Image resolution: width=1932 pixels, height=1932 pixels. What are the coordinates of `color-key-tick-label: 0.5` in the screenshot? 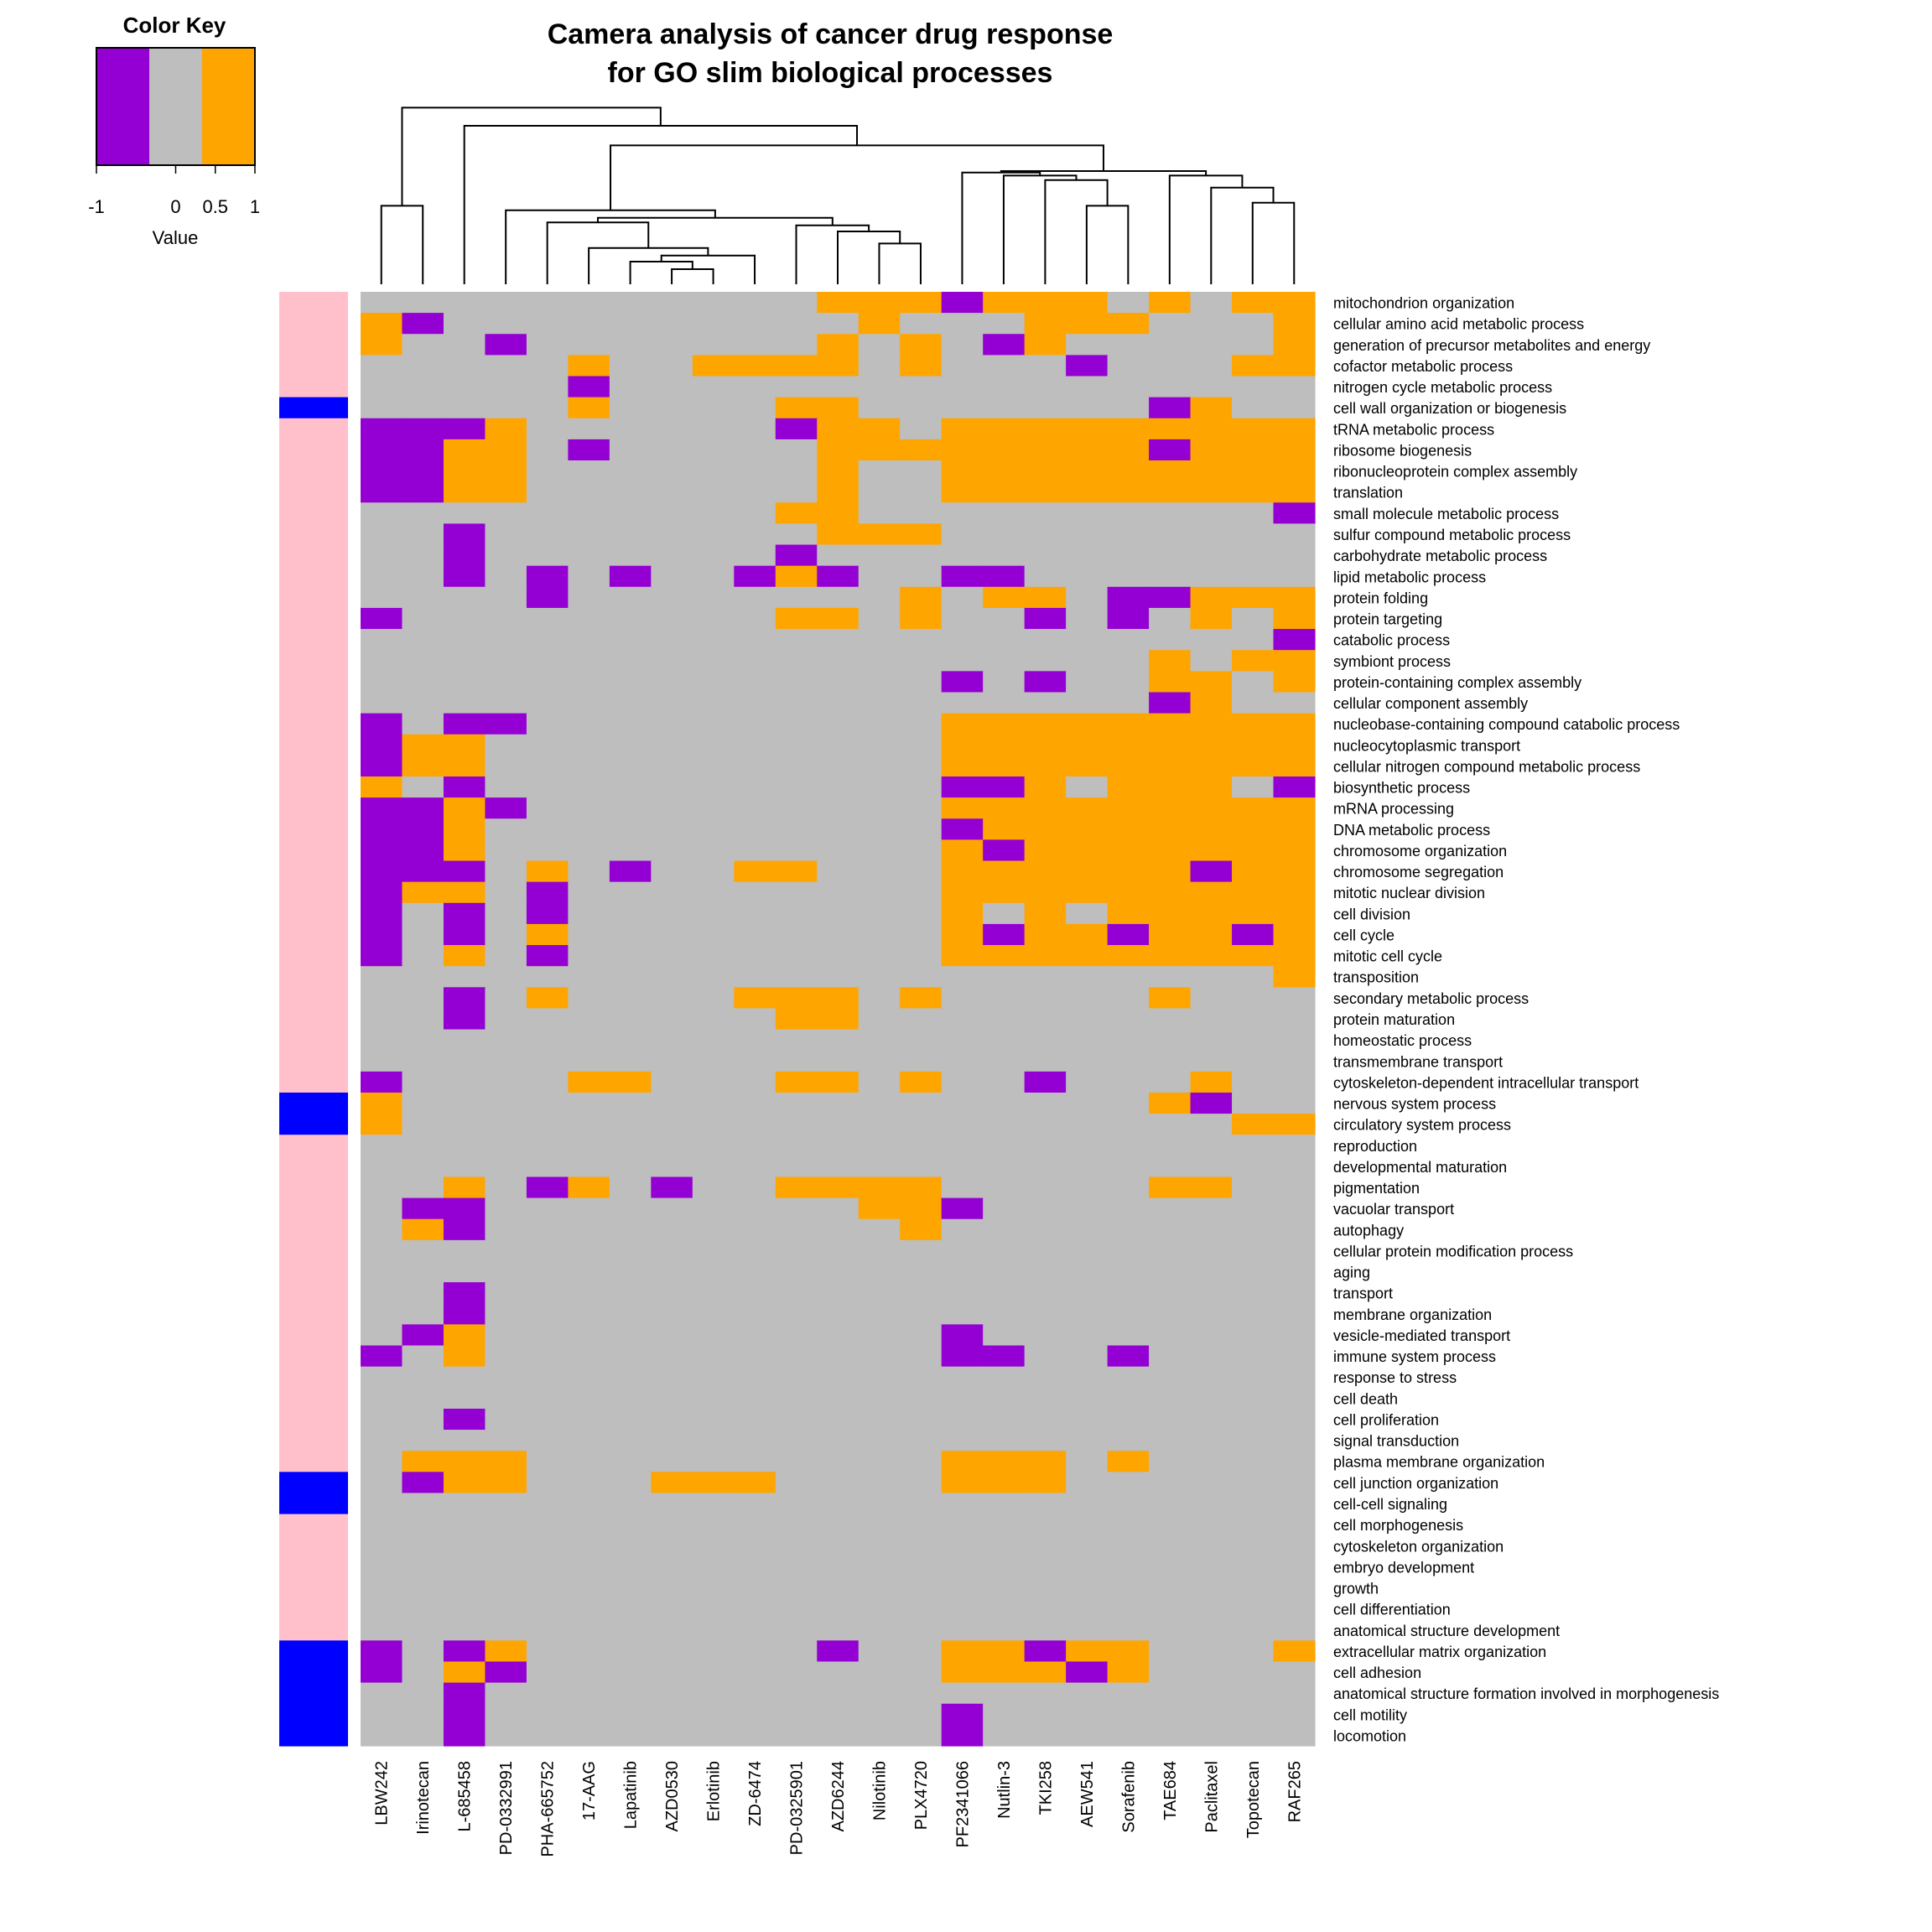 It's located at (215, 206).